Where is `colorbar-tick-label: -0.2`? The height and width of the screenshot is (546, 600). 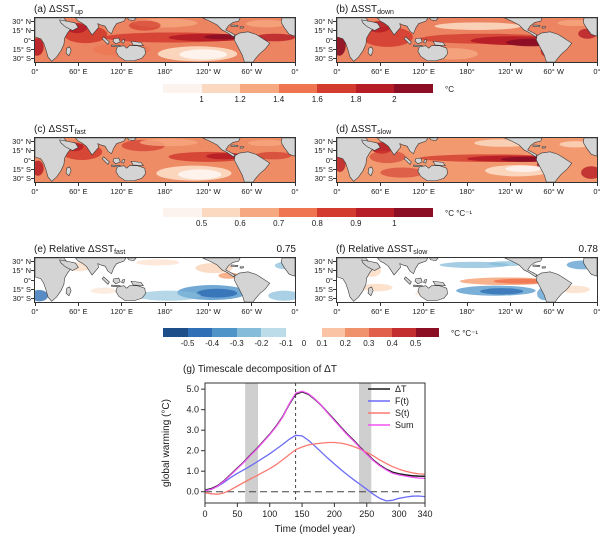 colorbar-tick-label: -0.2 is located at coordinates (261, 343).